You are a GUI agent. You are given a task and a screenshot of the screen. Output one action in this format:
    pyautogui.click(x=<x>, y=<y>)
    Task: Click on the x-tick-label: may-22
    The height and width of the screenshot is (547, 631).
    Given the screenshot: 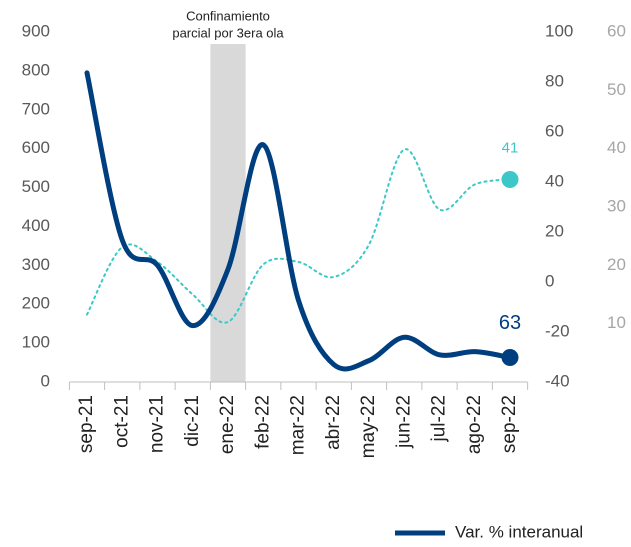 What is the action you would take?
    pyautogui.click(x=368, y=426)
    